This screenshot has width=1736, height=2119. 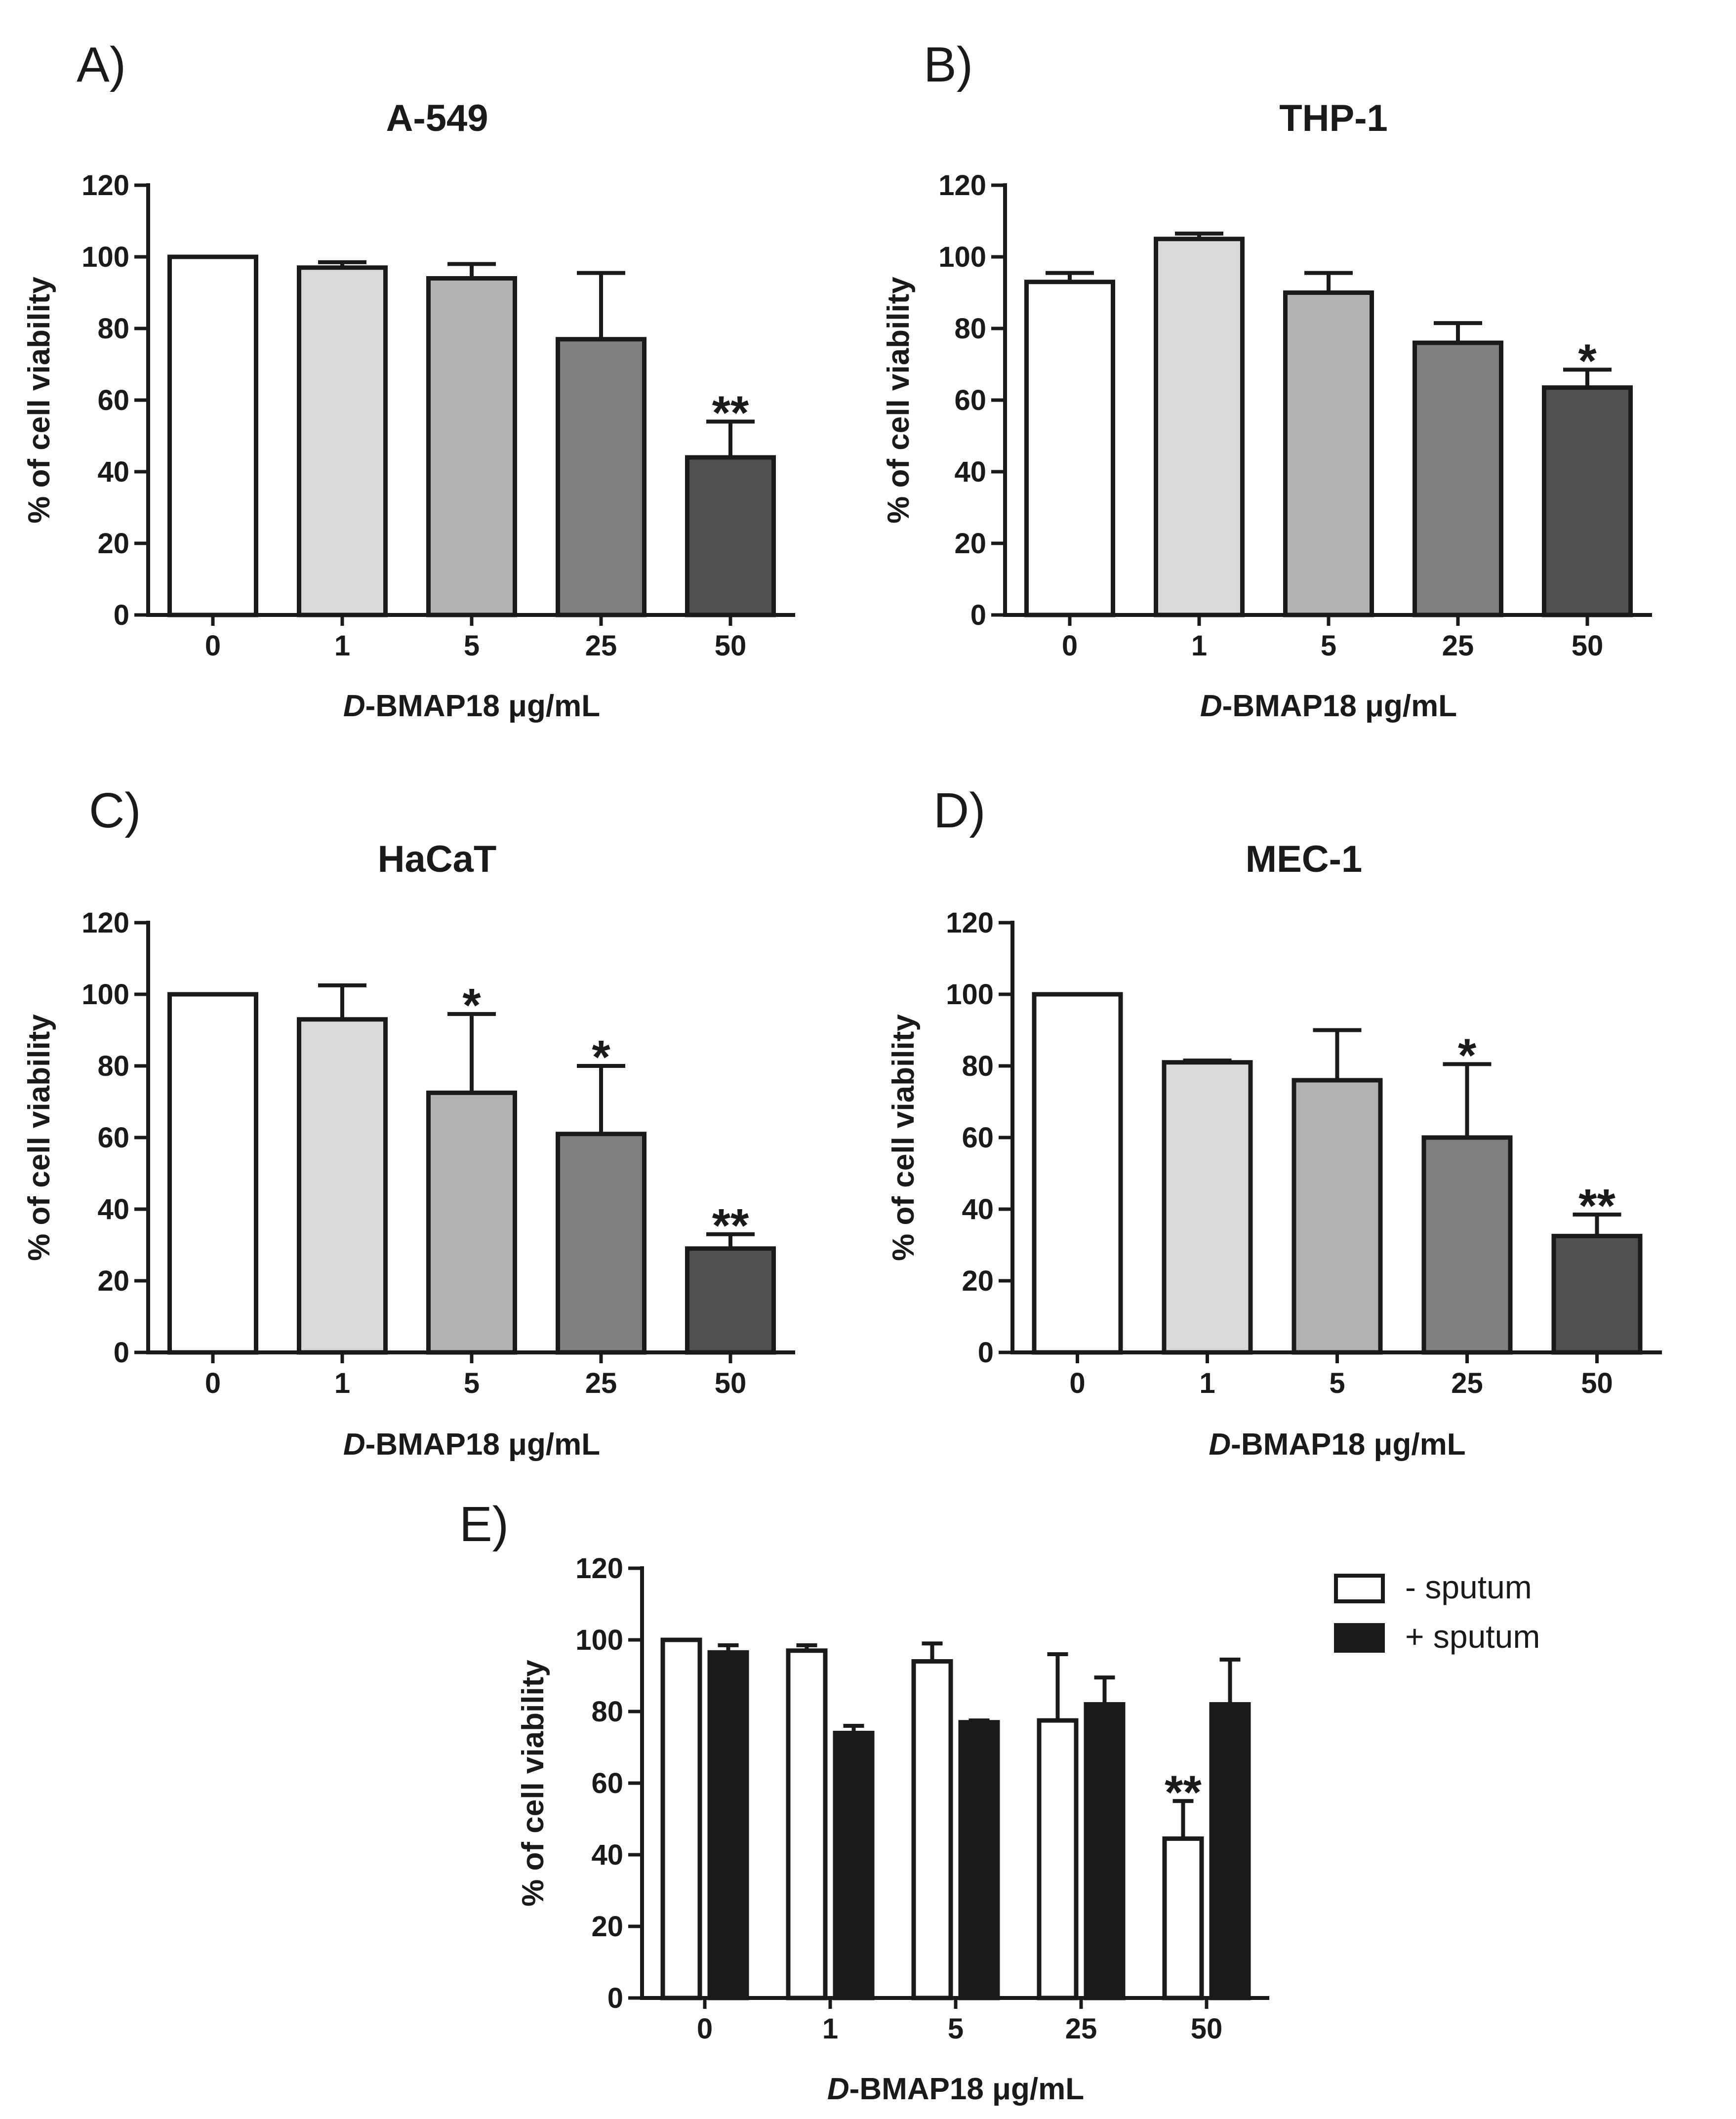 I want to click on bars: *, so click(x=1329, y=424).